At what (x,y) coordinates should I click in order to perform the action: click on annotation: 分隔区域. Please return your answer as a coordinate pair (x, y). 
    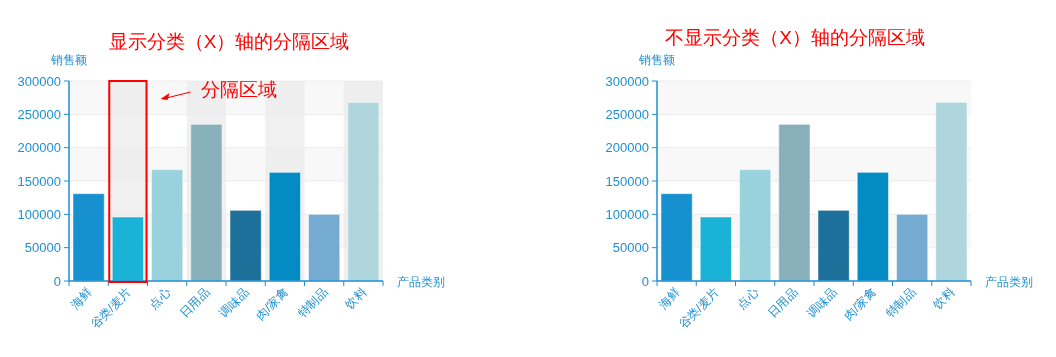
    Looking at the image, I should click on (238, 89).